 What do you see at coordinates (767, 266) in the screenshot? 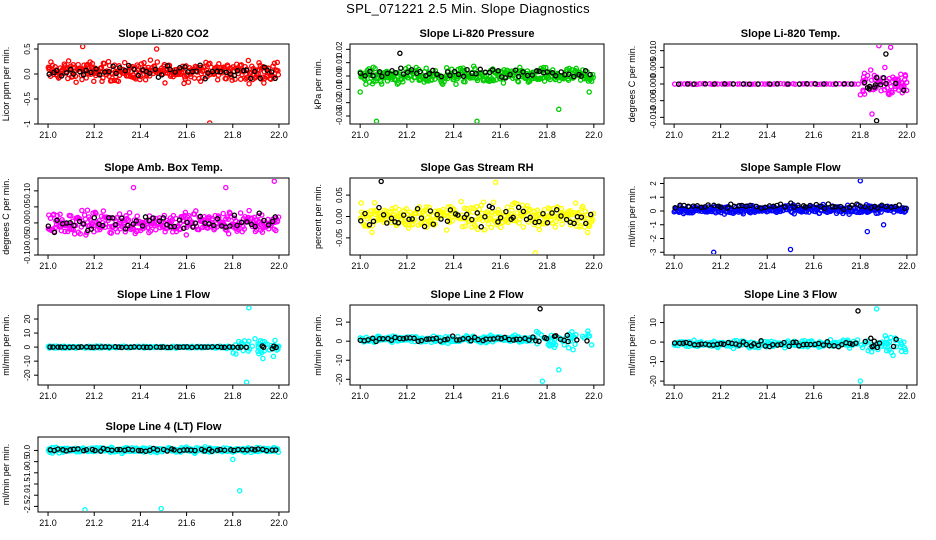
I see `x-tick-label: 21.4` at bounding box center [767, 266].